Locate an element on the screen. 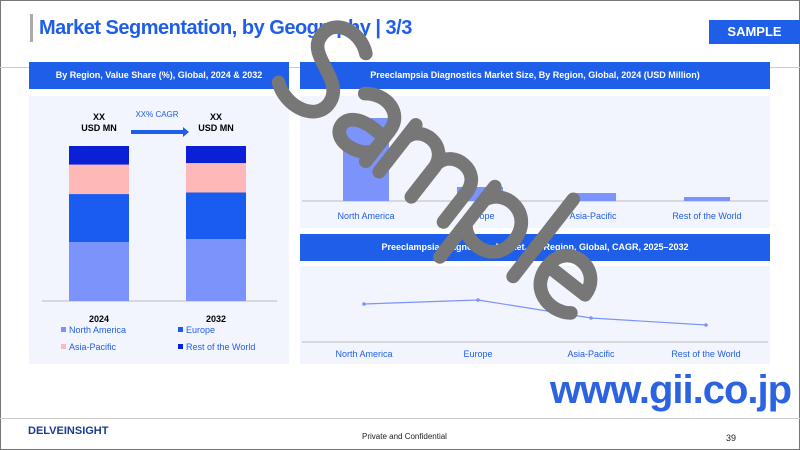  left-unit: USD MN is located at coordinates (99, 128).